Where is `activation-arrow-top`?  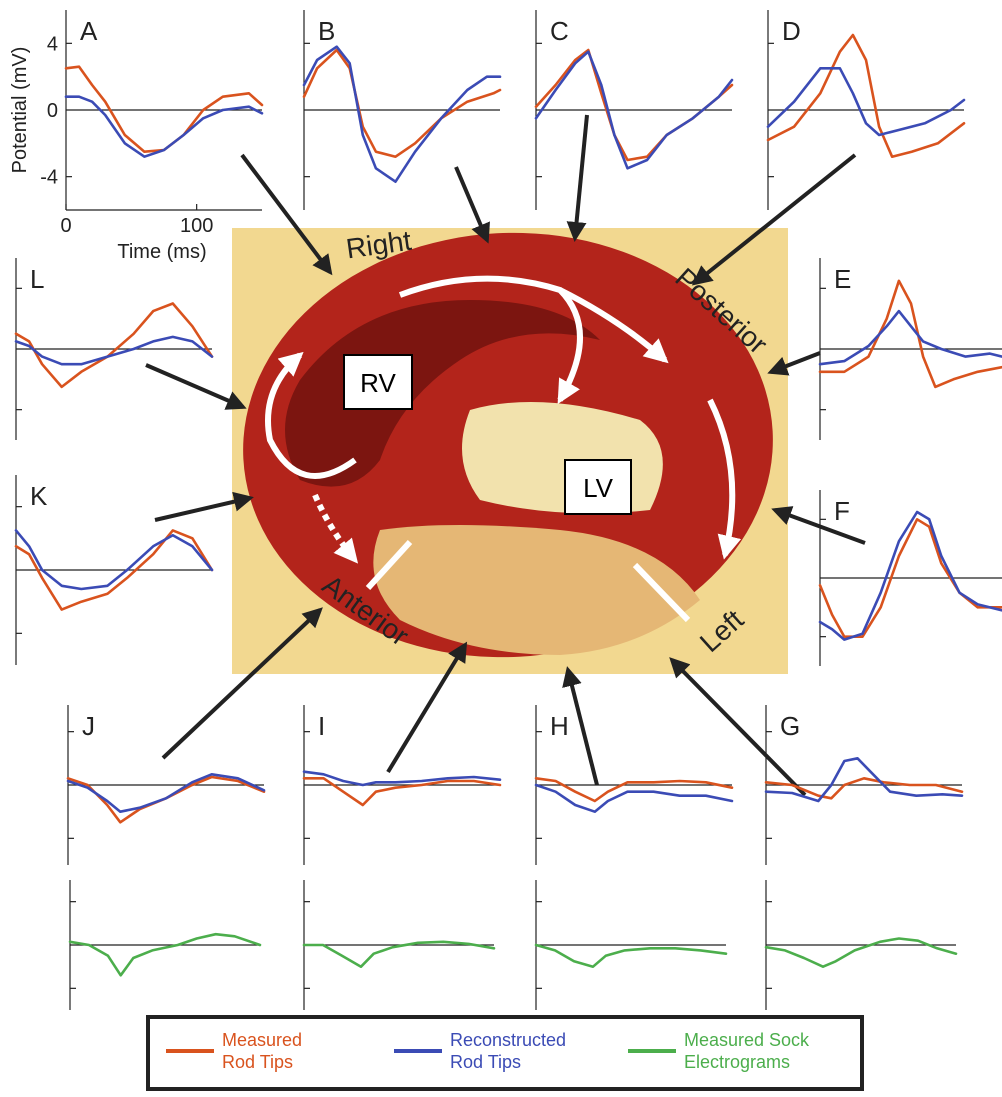 activation-arrow-top is located at coordinates (490, 340).